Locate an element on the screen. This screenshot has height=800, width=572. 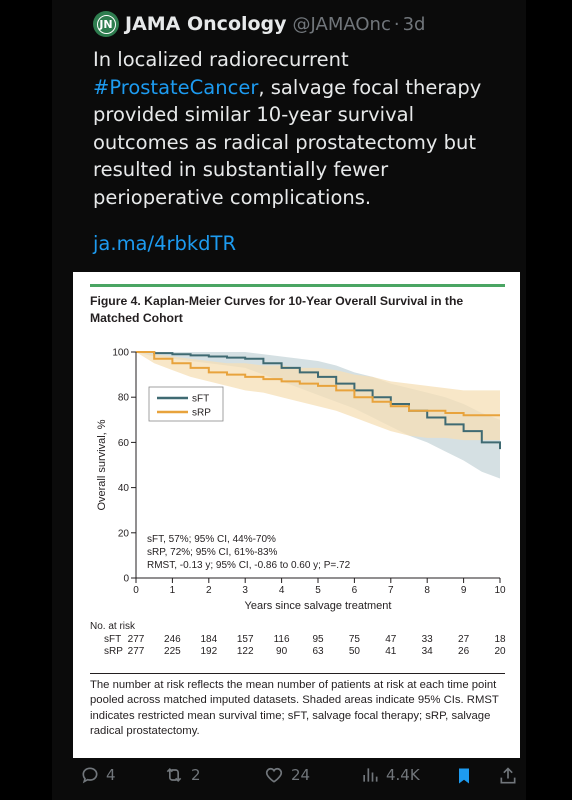
risk-row-label: sFT is located at coordinates (112, 639).